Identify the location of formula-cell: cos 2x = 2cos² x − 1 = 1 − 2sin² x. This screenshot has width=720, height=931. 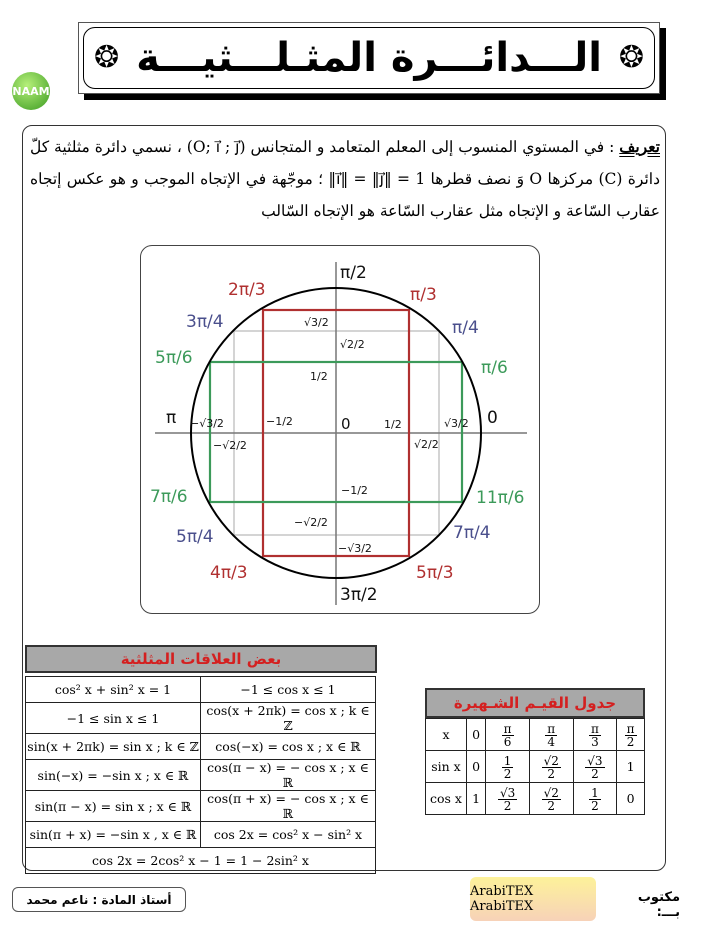
(200, 860).